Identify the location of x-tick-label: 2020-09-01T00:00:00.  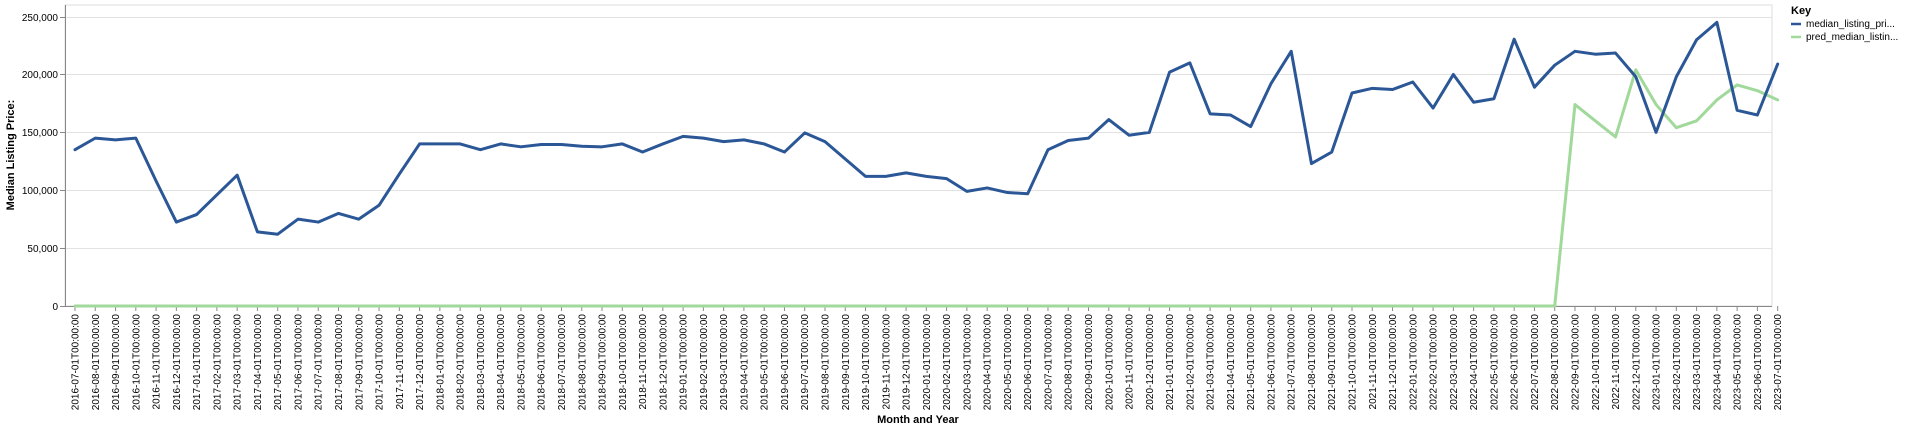
(1089, 362).